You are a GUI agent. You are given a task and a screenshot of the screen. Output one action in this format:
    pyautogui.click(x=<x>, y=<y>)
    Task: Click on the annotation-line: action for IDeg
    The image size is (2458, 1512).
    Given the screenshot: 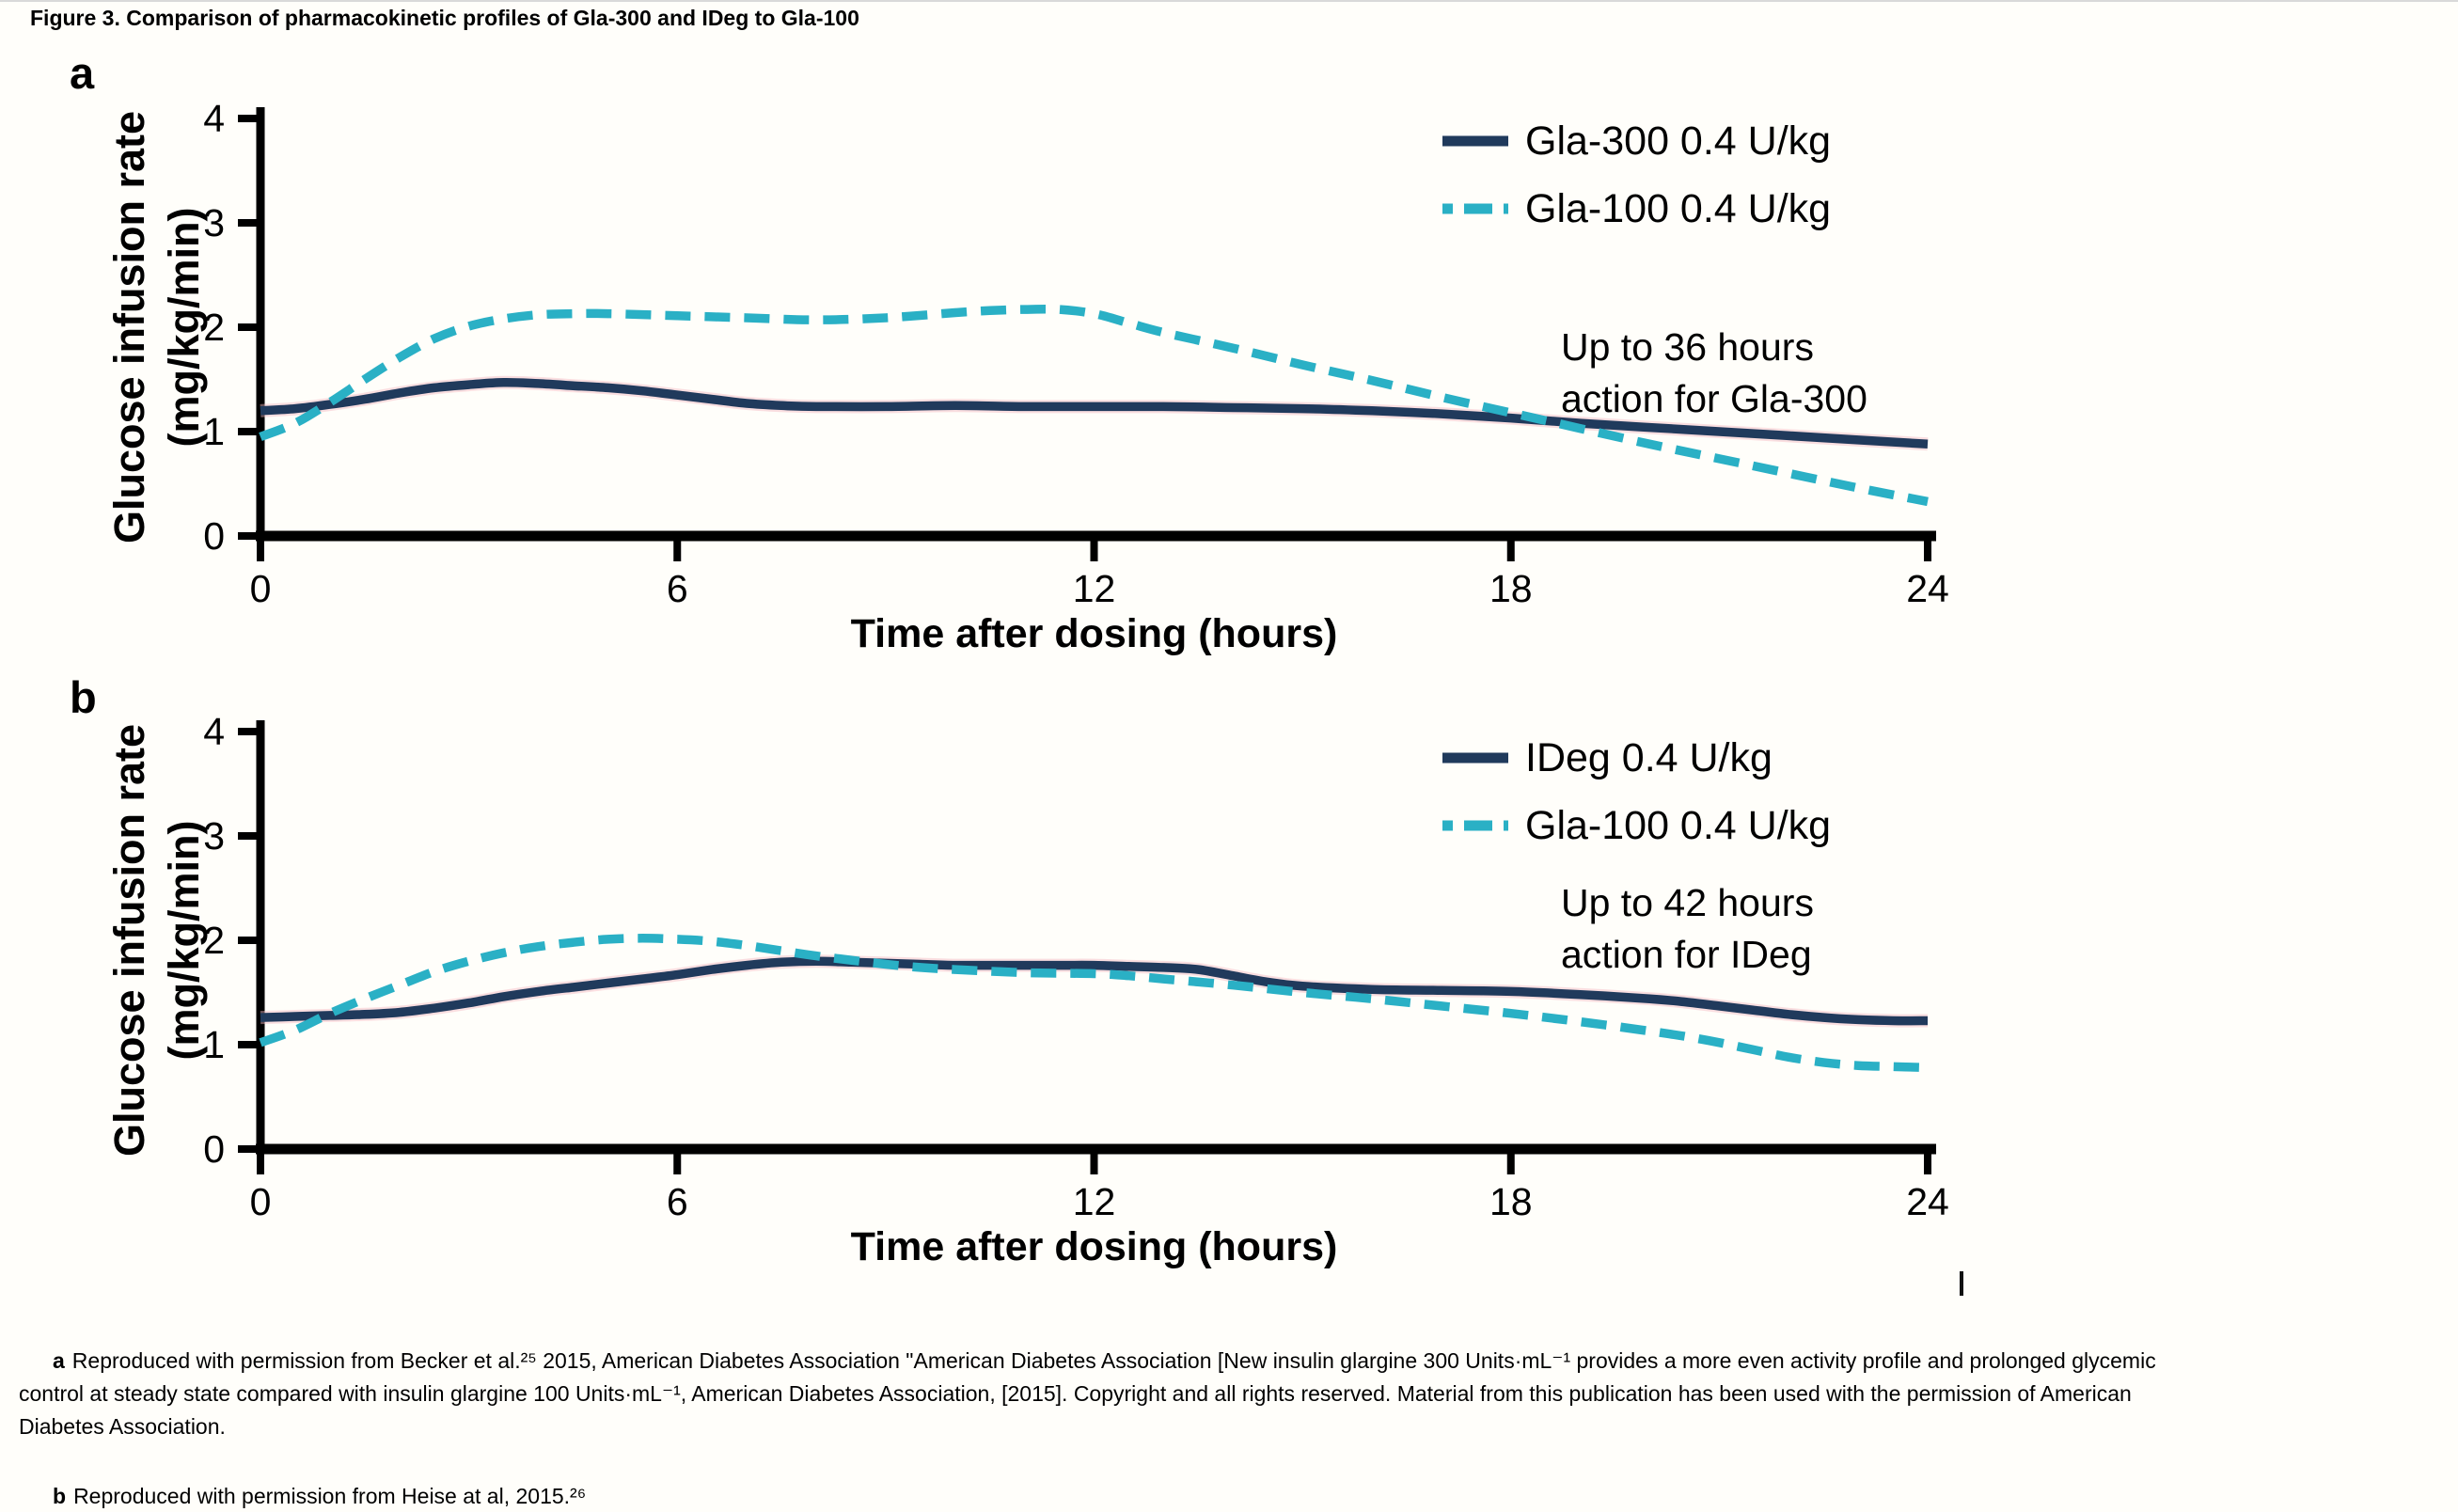 What is the action you would take?
    pyautogui.click(x=1686, y=954)
    